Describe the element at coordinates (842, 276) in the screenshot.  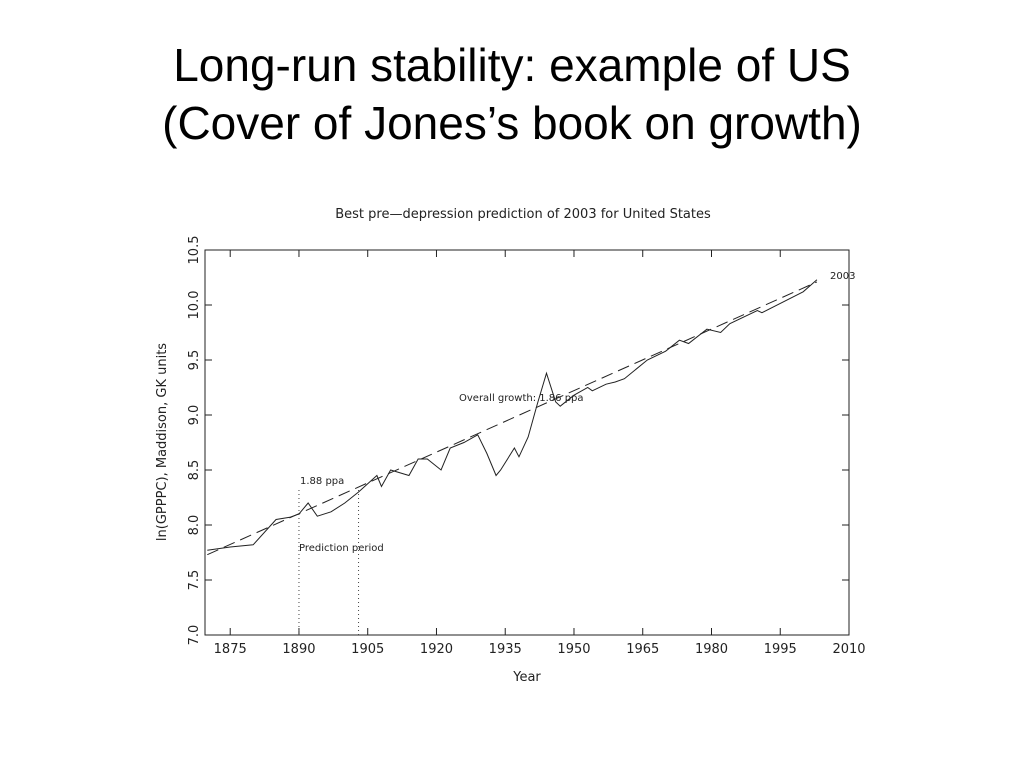
I see `annotation: 2003` at that location.